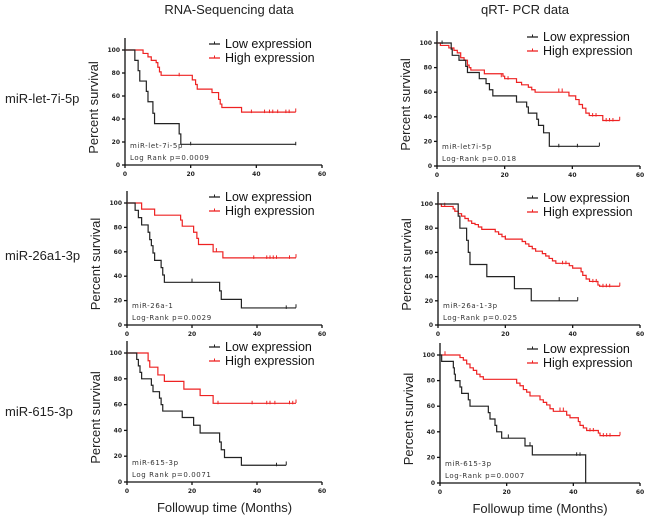 The image size is (650, 520). Describe the element at coordinates (169, 158) in the screenshot. I see `annotation-pvalue: Log Rank p=0.0009` at that location.